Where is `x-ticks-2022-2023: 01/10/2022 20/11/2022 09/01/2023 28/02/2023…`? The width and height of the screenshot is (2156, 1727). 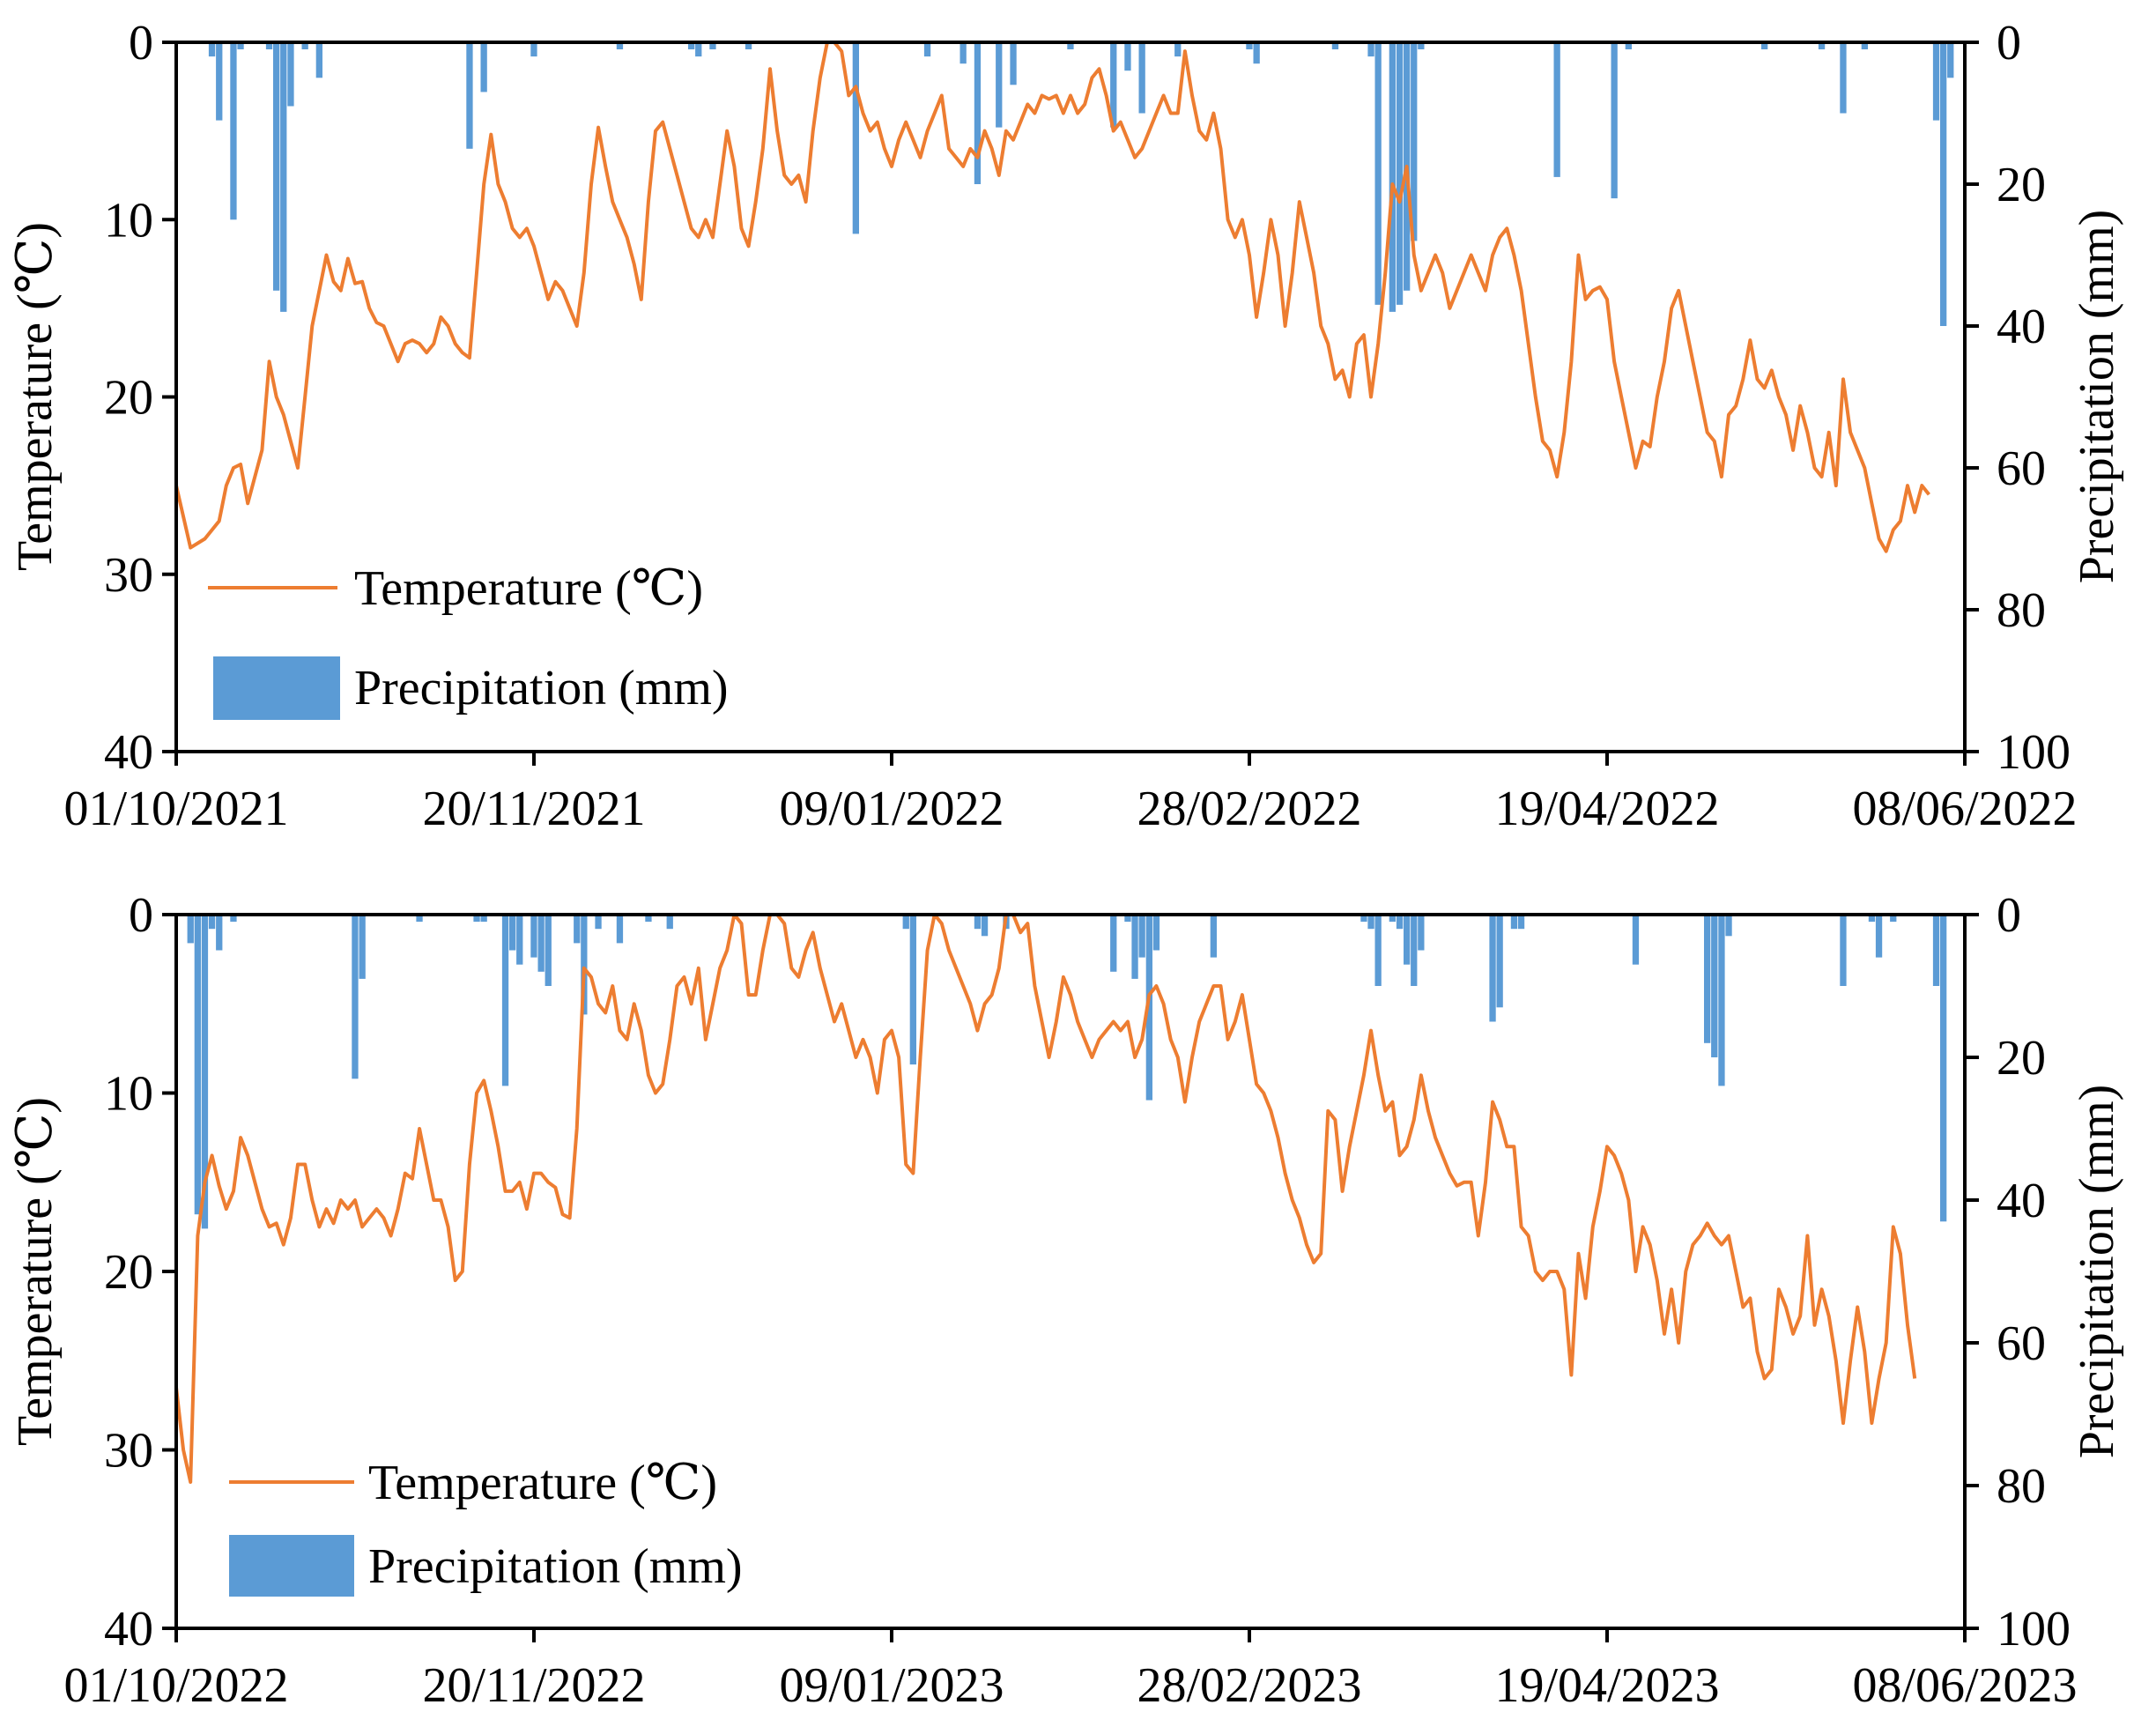 x-ticks-2022-2023: 01/10/2022 20/11/2022 09/01/2023 28/02/2023… is located at coordinates (1070, 1670).